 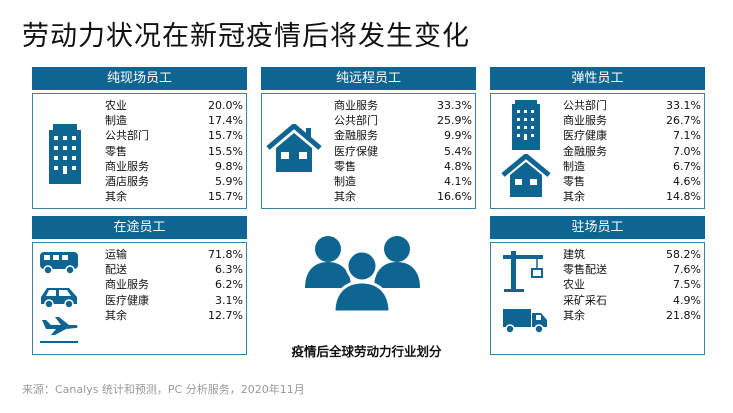 I want to click on list-item: 零售 4.6%, so click(x=632, y=181).